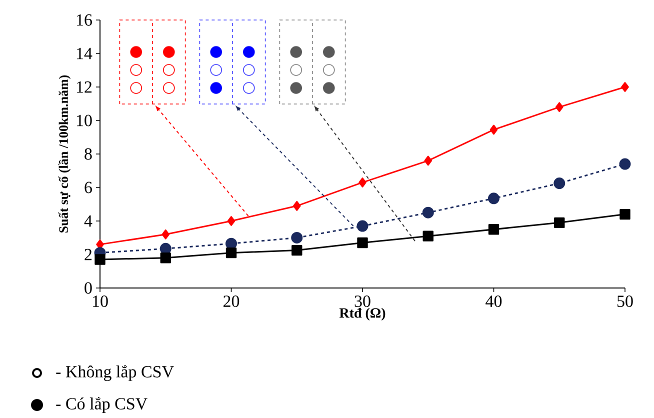  Describe the element at coordinates (494, 301) in the screenshot. I see `x-tick-label: 40` at that location.